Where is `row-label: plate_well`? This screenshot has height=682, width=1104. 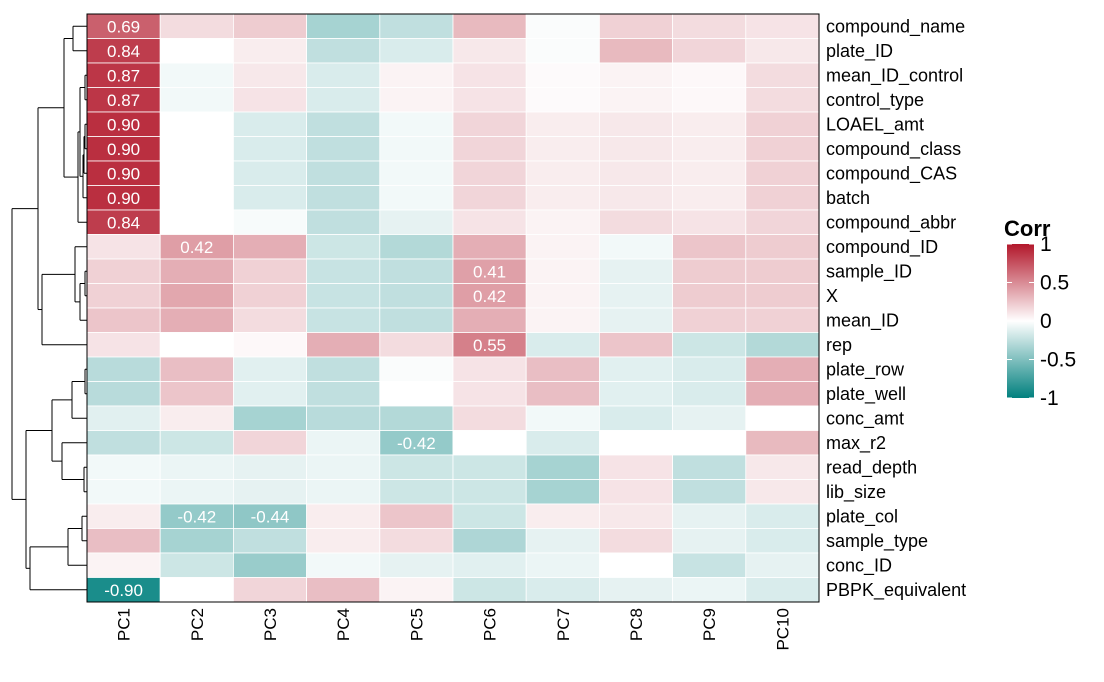 row-label: plate_well is located at coordinates (866, 394).